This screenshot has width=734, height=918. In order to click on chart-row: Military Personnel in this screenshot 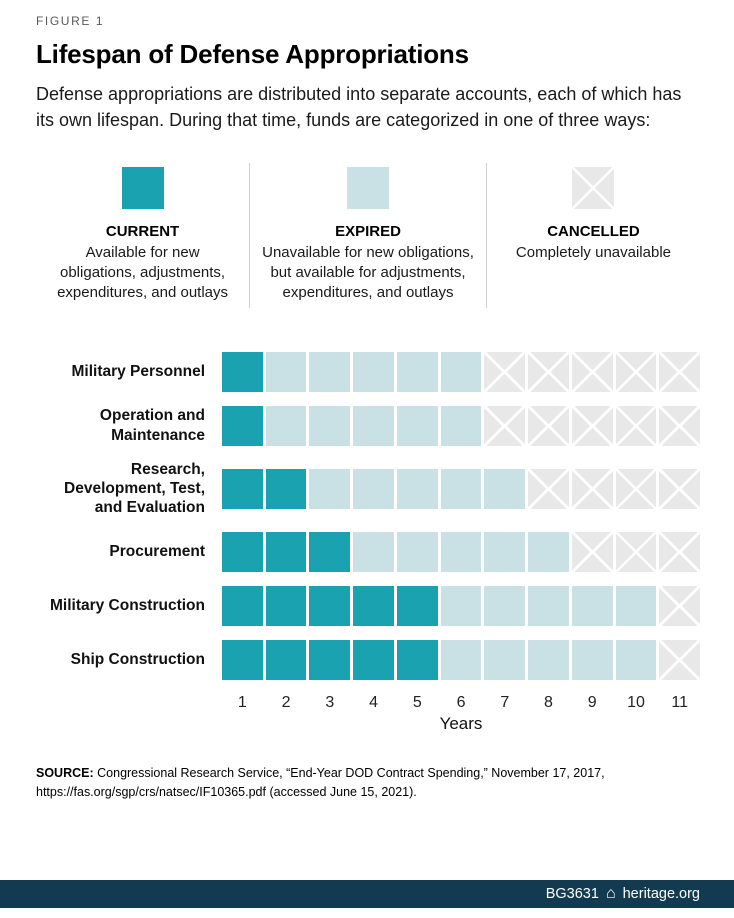, I will do `click(368, 371)`.